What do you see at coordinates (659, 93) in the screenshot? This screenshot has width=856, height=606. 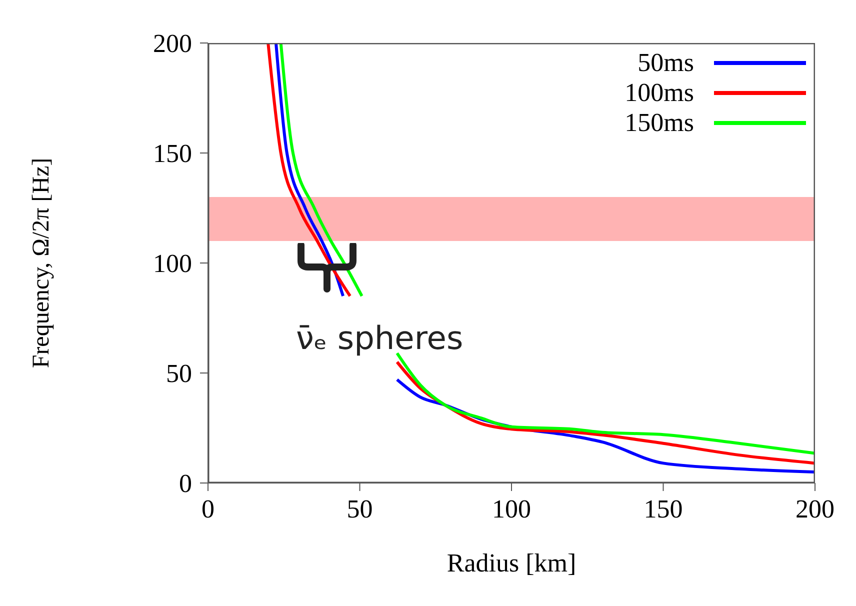 I see `legend-label: 100ms` at bounding box center [659, 93].